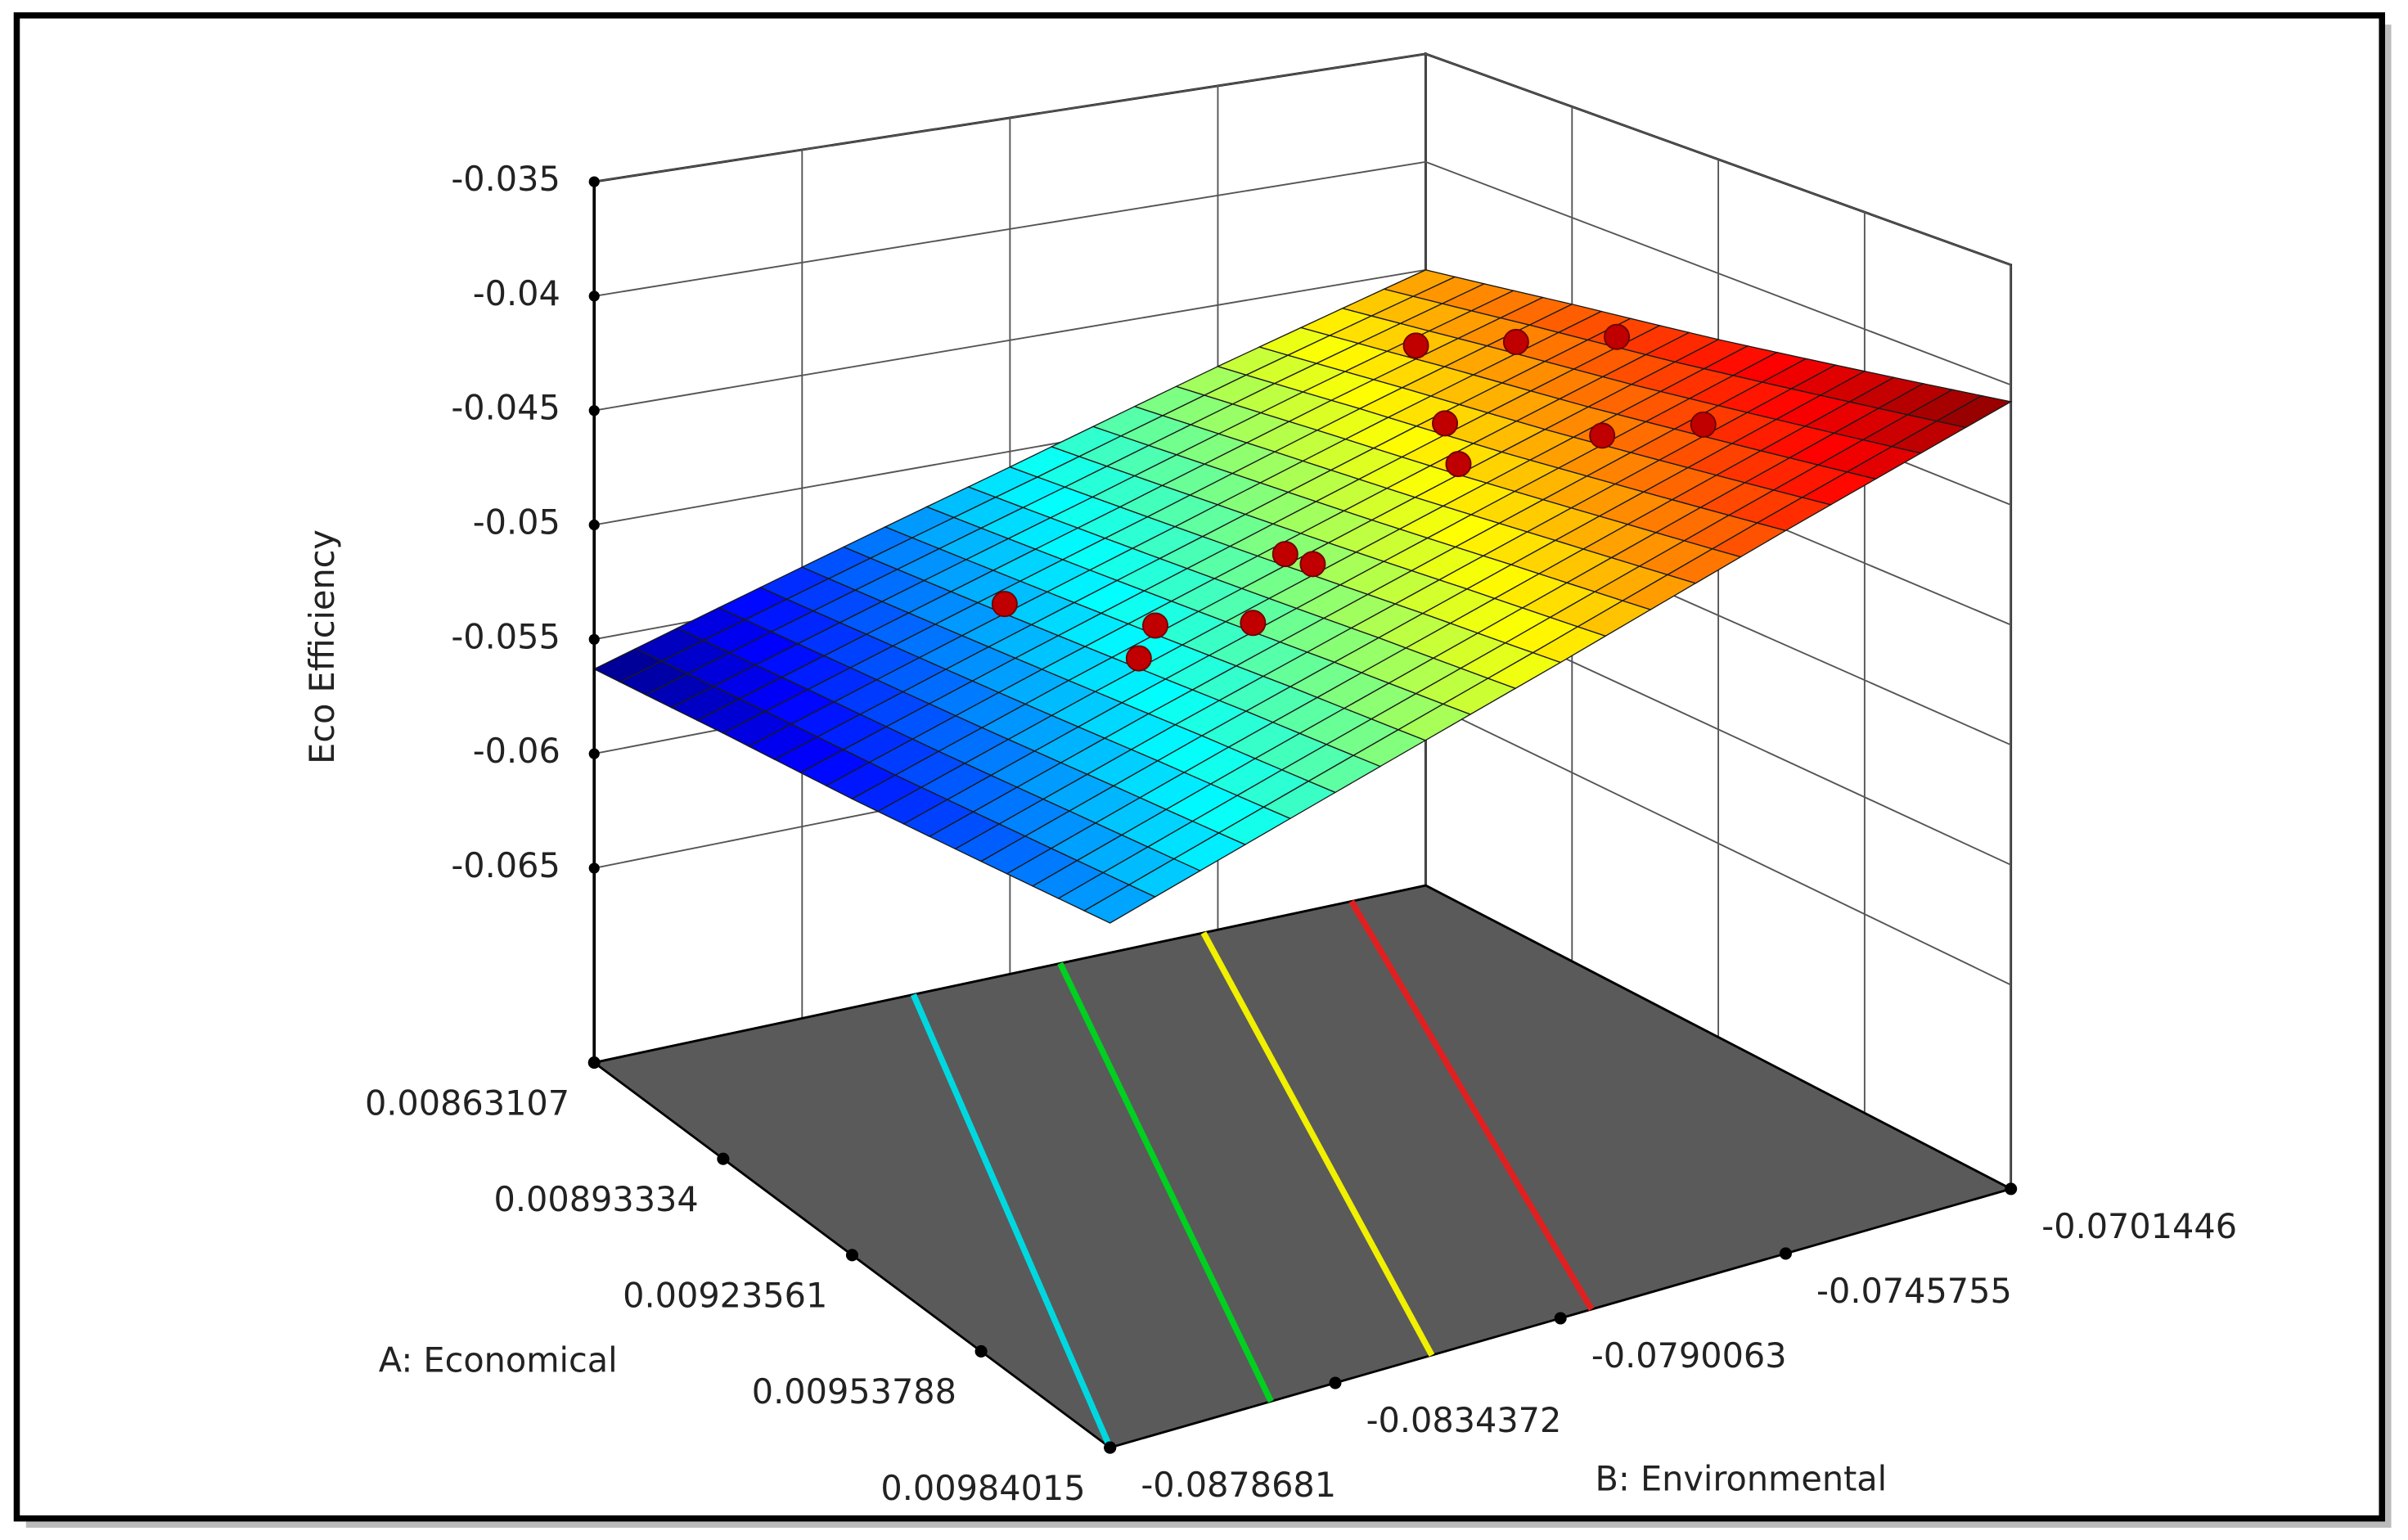 The height and width of the screenshot is (1540, 2408). Describe the element at coordinates (517, 751) in the screenshot. I see `z-tick-label: -0.06` at that location.